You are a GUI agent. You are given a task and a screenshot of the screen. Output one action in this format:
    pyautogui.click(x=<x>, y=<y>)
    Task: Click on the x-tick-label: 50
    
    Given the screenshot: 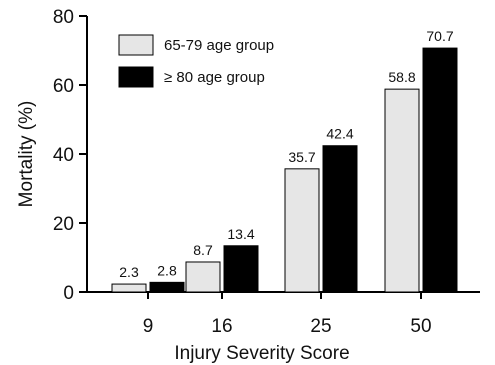 What is the action you would take?
    pyautogui.click(x=420, y=326)
    